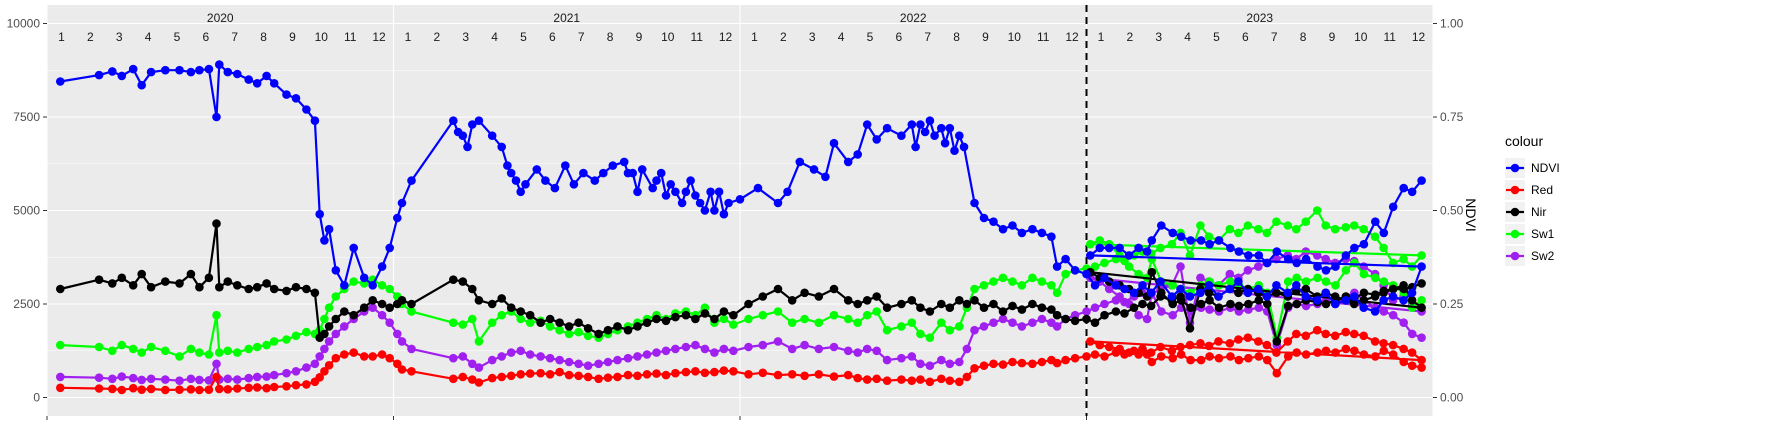  What do you see at coordinates (24, 23) in the screenshot?
I see `y-tick-label-left: 10000` at bounding box center [24, 23].